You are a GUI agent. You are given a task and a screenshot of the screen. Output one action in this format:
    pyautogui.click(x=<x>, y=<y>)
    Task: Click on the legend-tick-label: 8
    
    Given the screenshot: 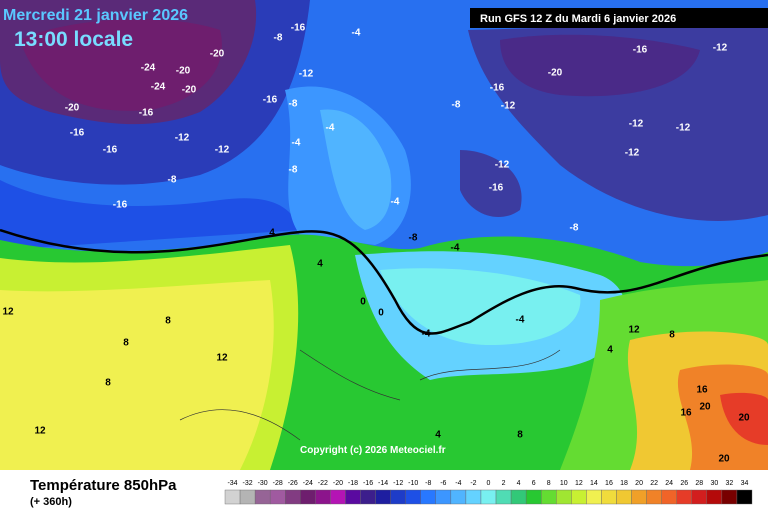 What is the action you would take?
    pyautogui.click(x=549, y=483)
    